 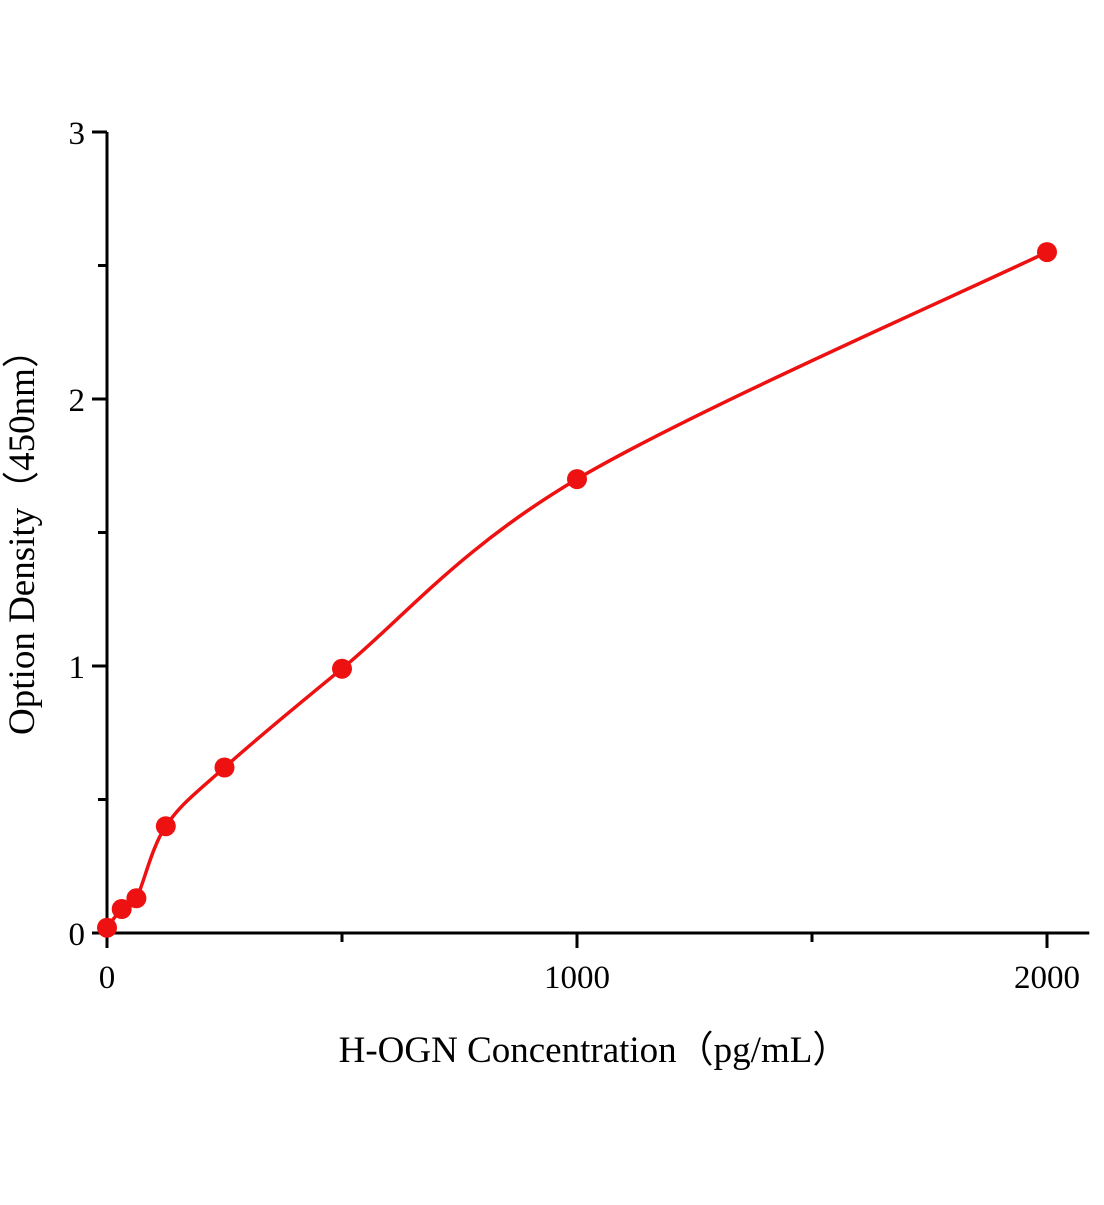 I want to click on y-tick-label: 2, so click(x=77, y=401).